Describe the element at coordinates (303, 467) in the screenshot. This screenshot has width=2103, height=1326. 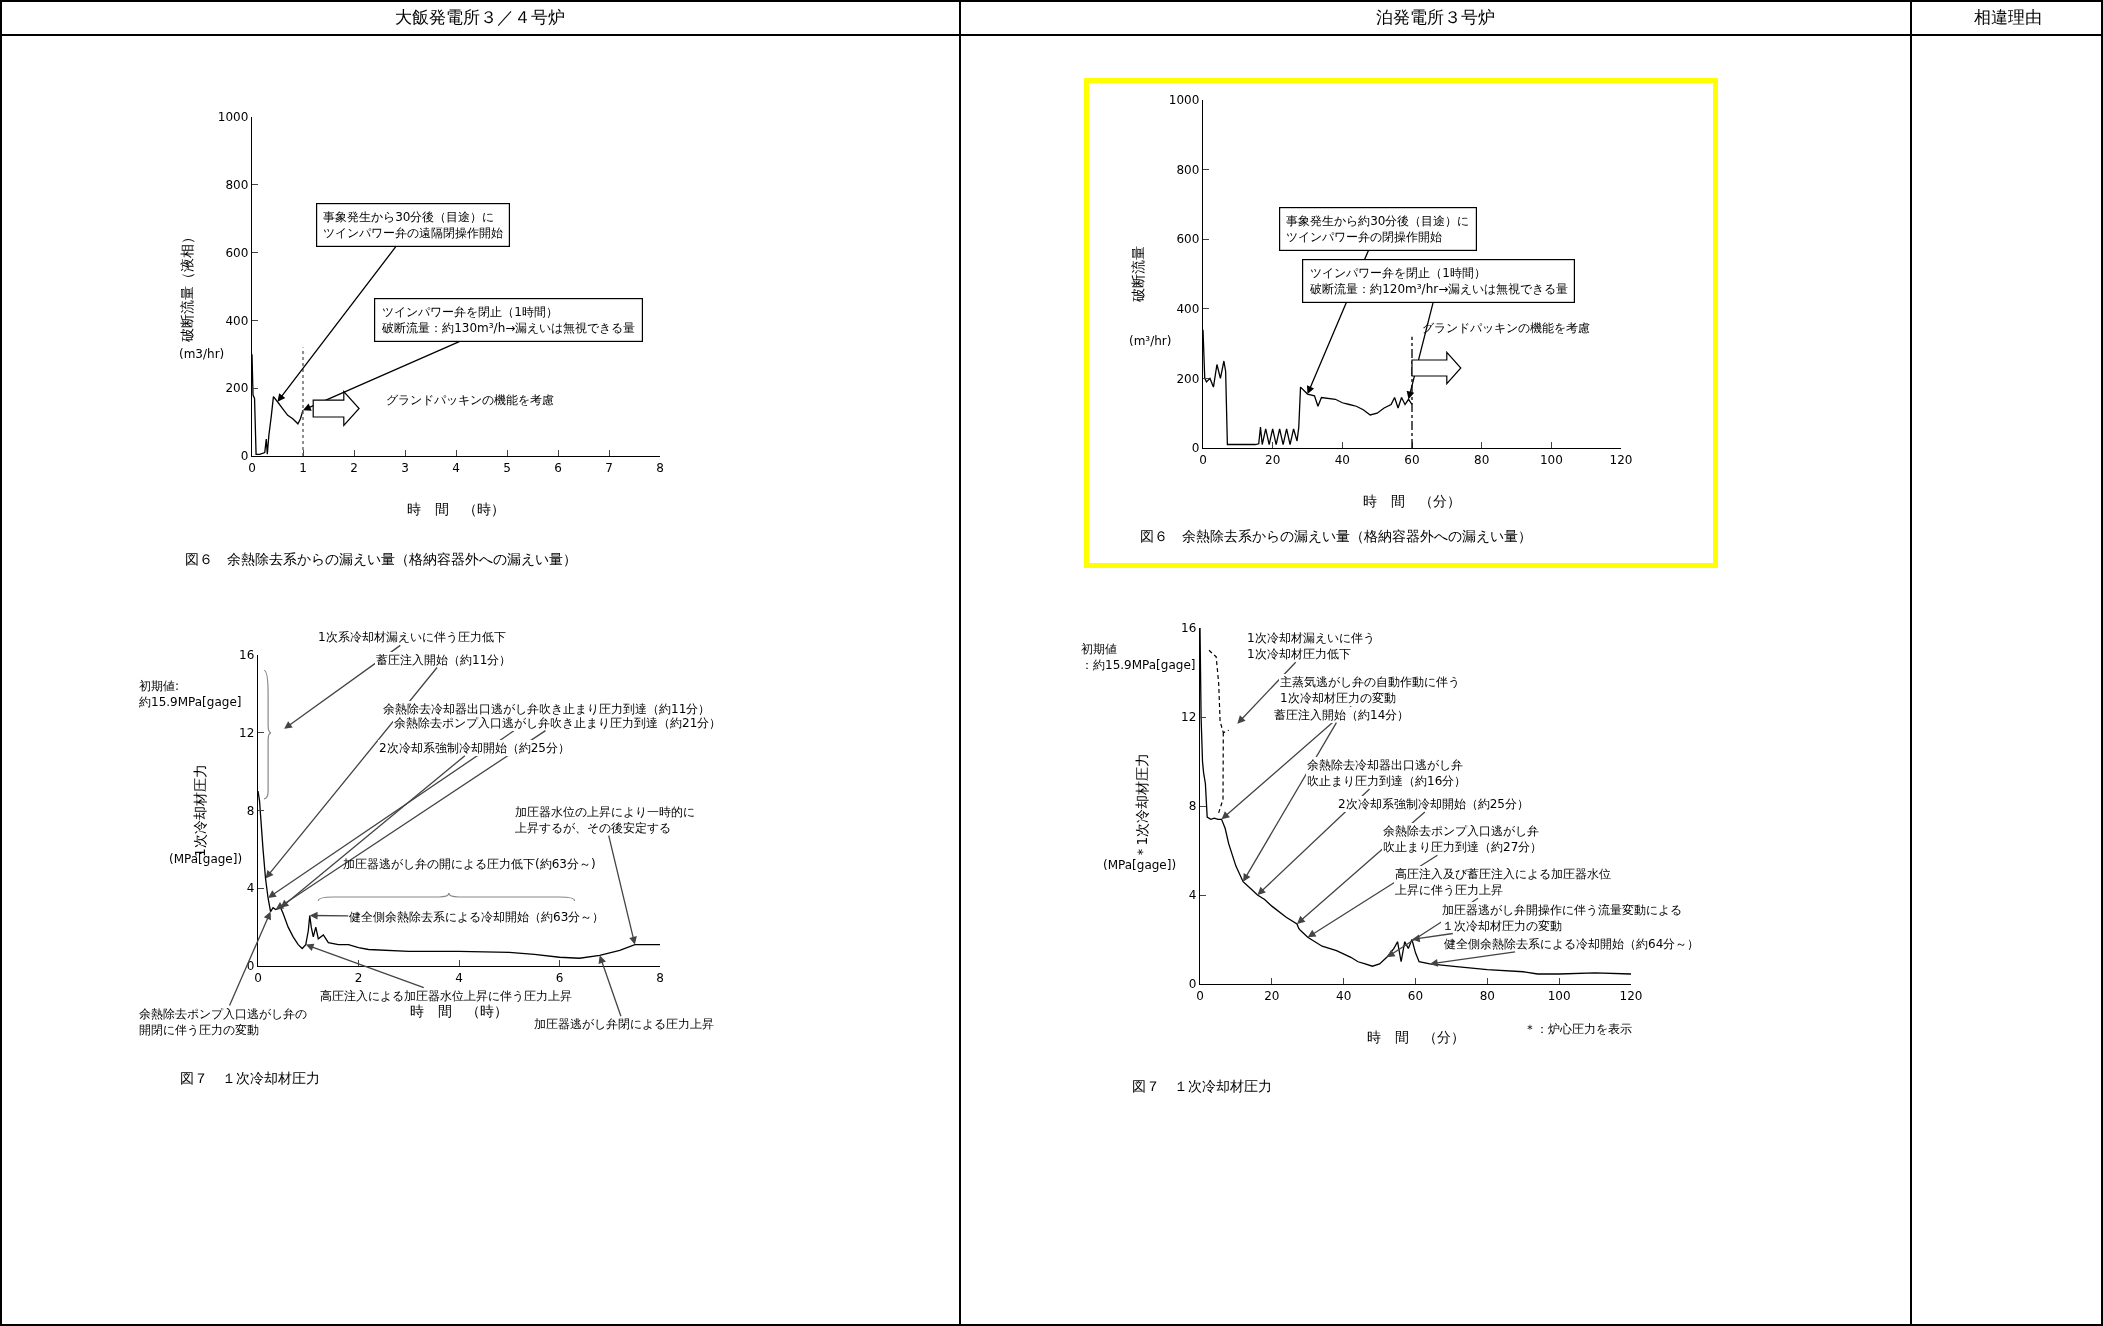
I see `x-tick-label: 1` at that location.